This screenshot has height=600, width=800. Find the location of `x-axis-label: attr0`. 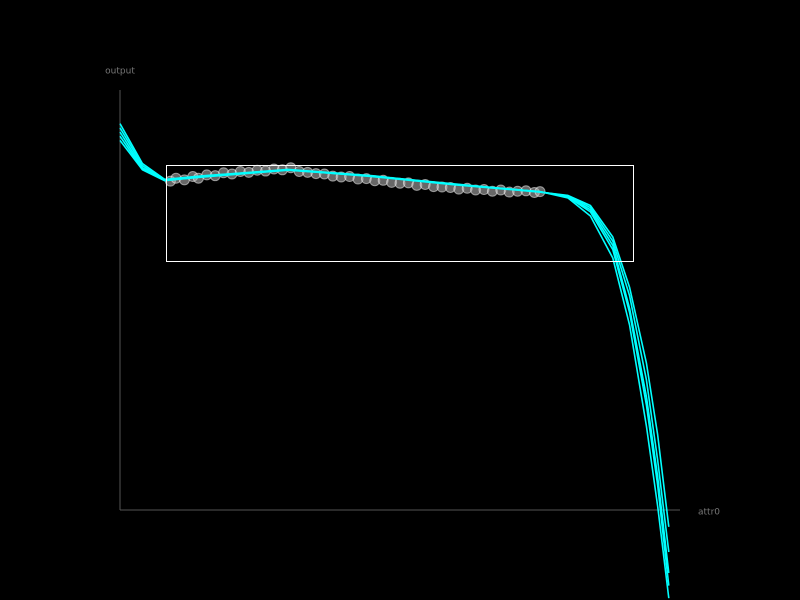

x-axis-label: attr0 is located at coordinates (709, 513).